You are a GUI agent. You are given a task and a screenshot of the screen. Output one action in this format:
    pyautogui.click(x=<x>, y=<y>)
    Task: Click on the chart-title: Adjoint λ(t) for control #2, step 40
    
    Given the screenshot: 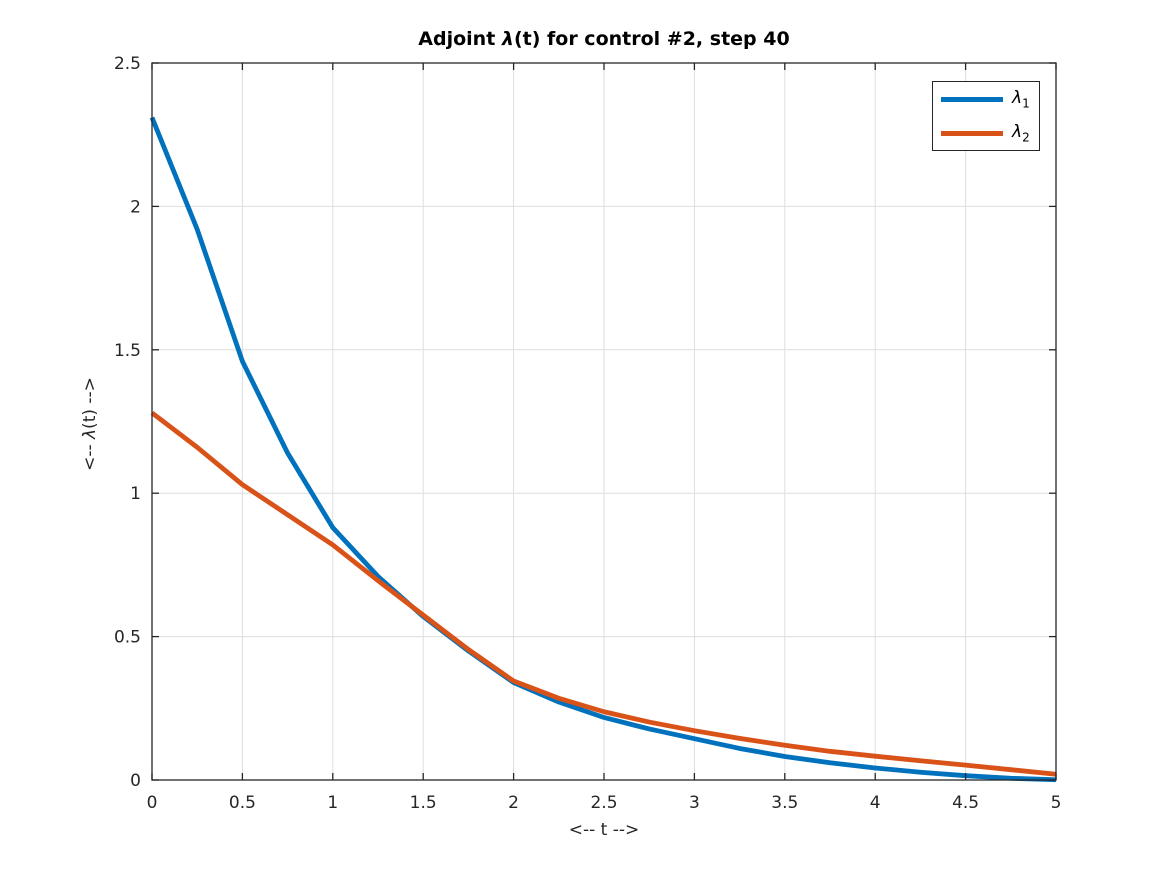 What is the action you would take?
    pyautogui.click(x=604, y=39)
    